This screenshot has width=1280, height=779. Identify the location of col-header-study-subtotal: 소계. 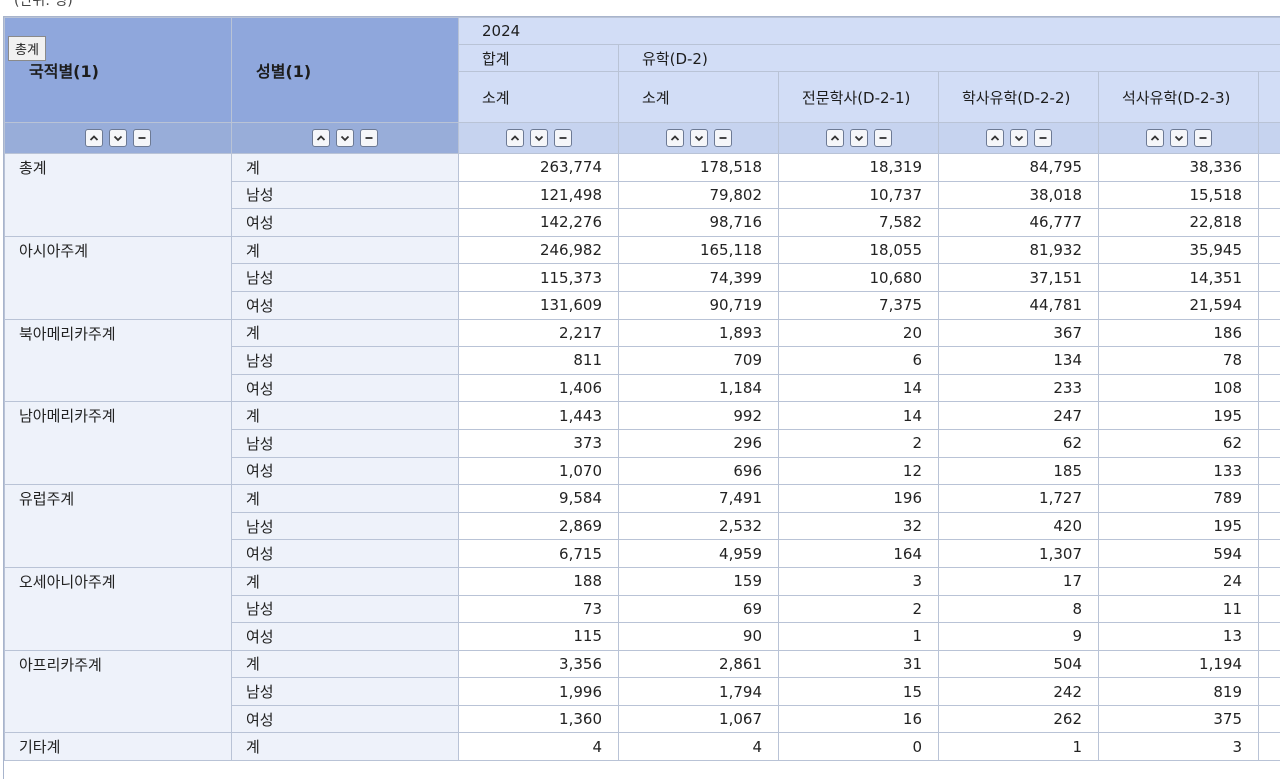
(699, 97).